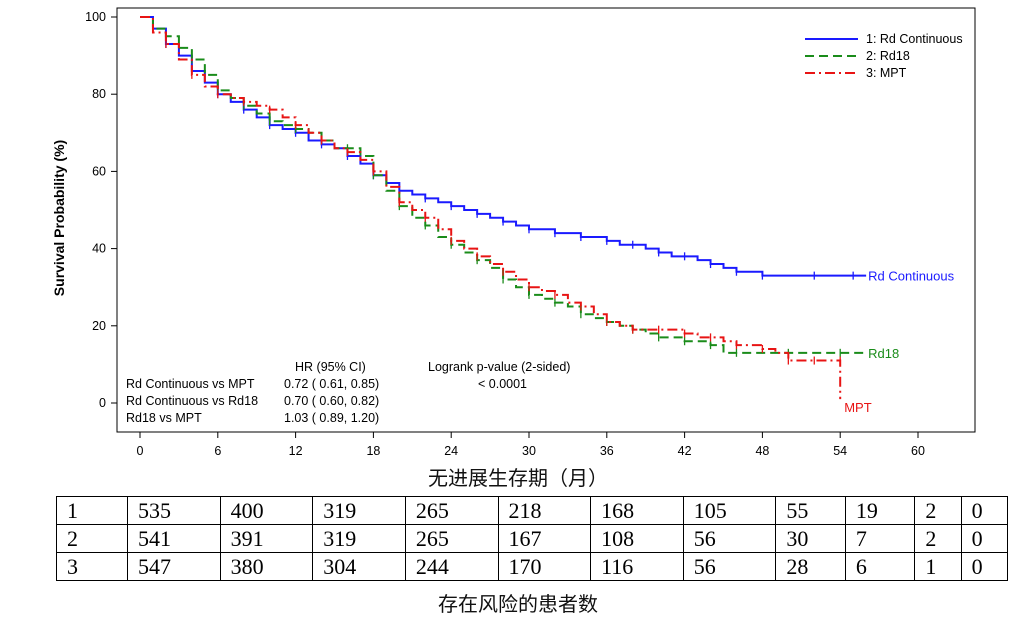 The image size is (1036, 618). I want to click on mpt-end-label: MPT, so click(858, 407).